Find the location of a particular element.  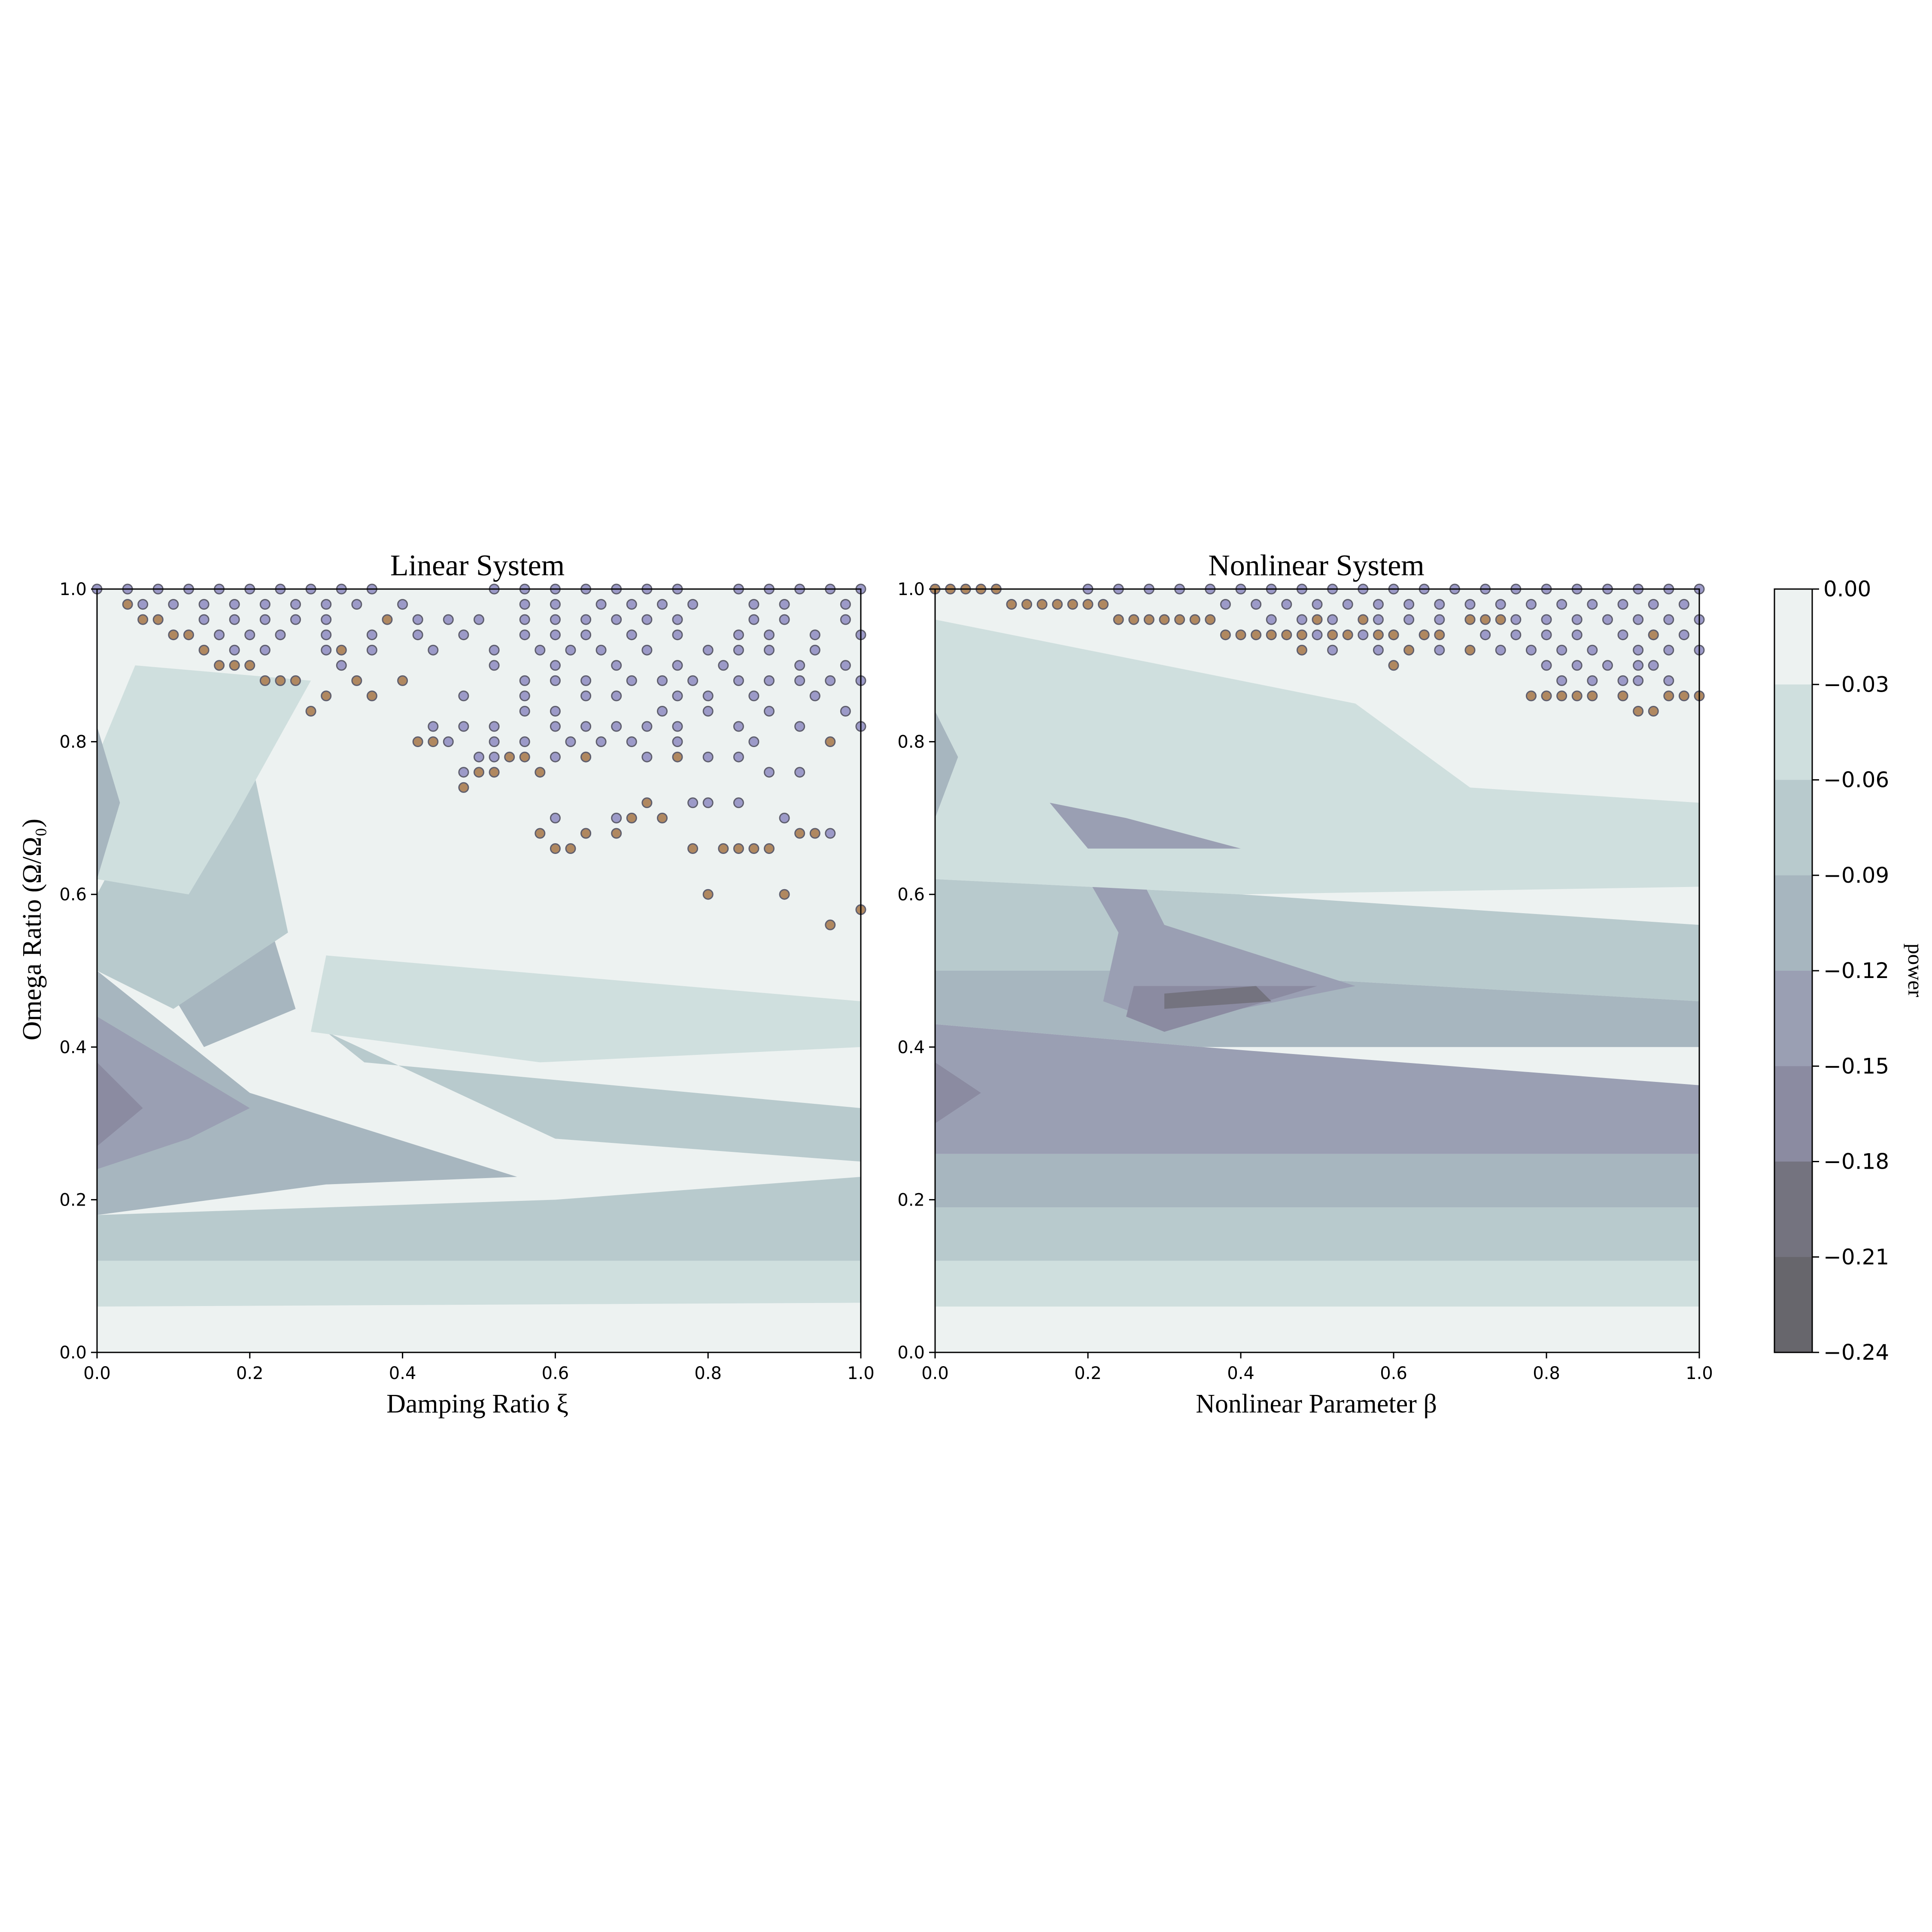

y-tick-label: 0.6 is located at coordinates (911, 895).